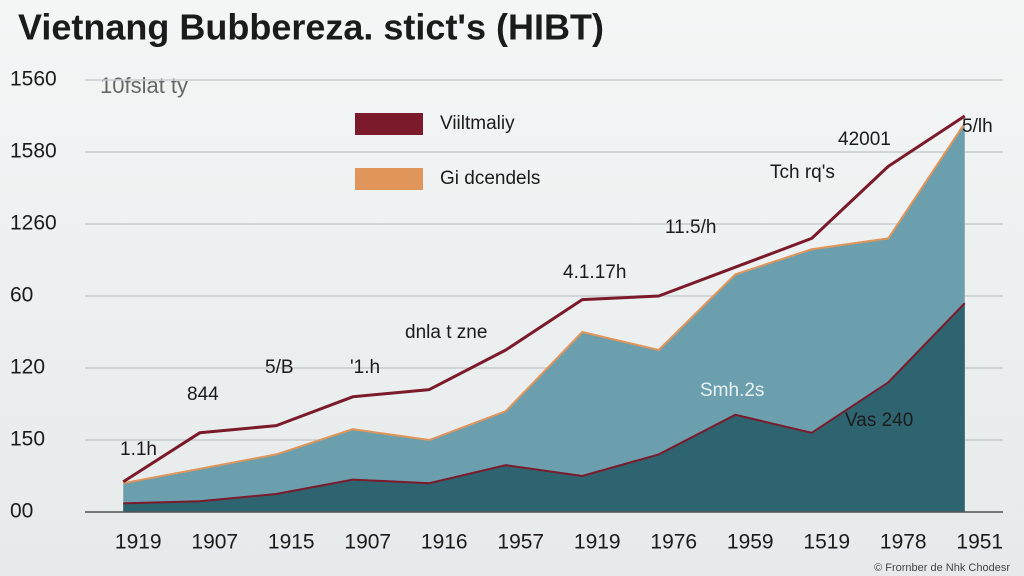 This screenshot has width=1024, height=576. Describe the element at coordinates (879, 420) in the screenshot. I see `annotation: Vas 240` at that location.